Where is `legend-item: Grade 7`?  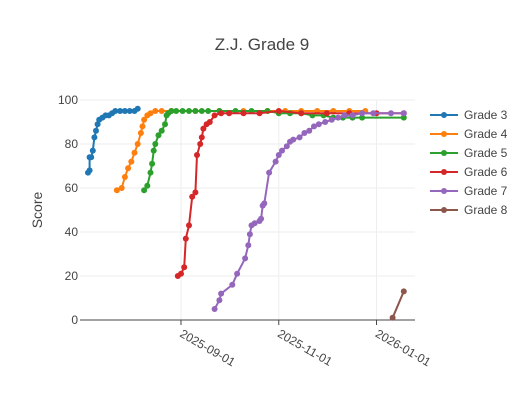
legend-item: Grade 7 is located at coordinates (469, 191).